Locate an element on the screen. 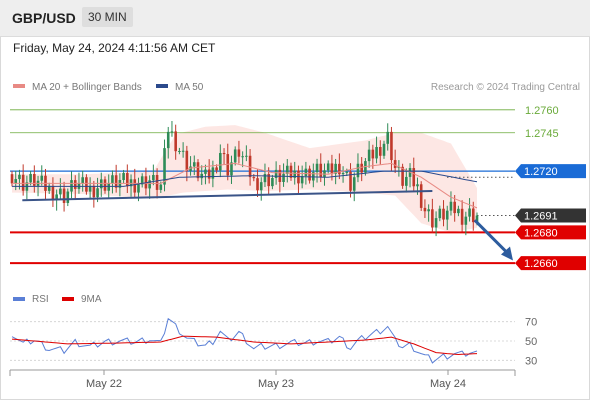  x-tick-label-1: May 22 is located at coordinates (104, 384).